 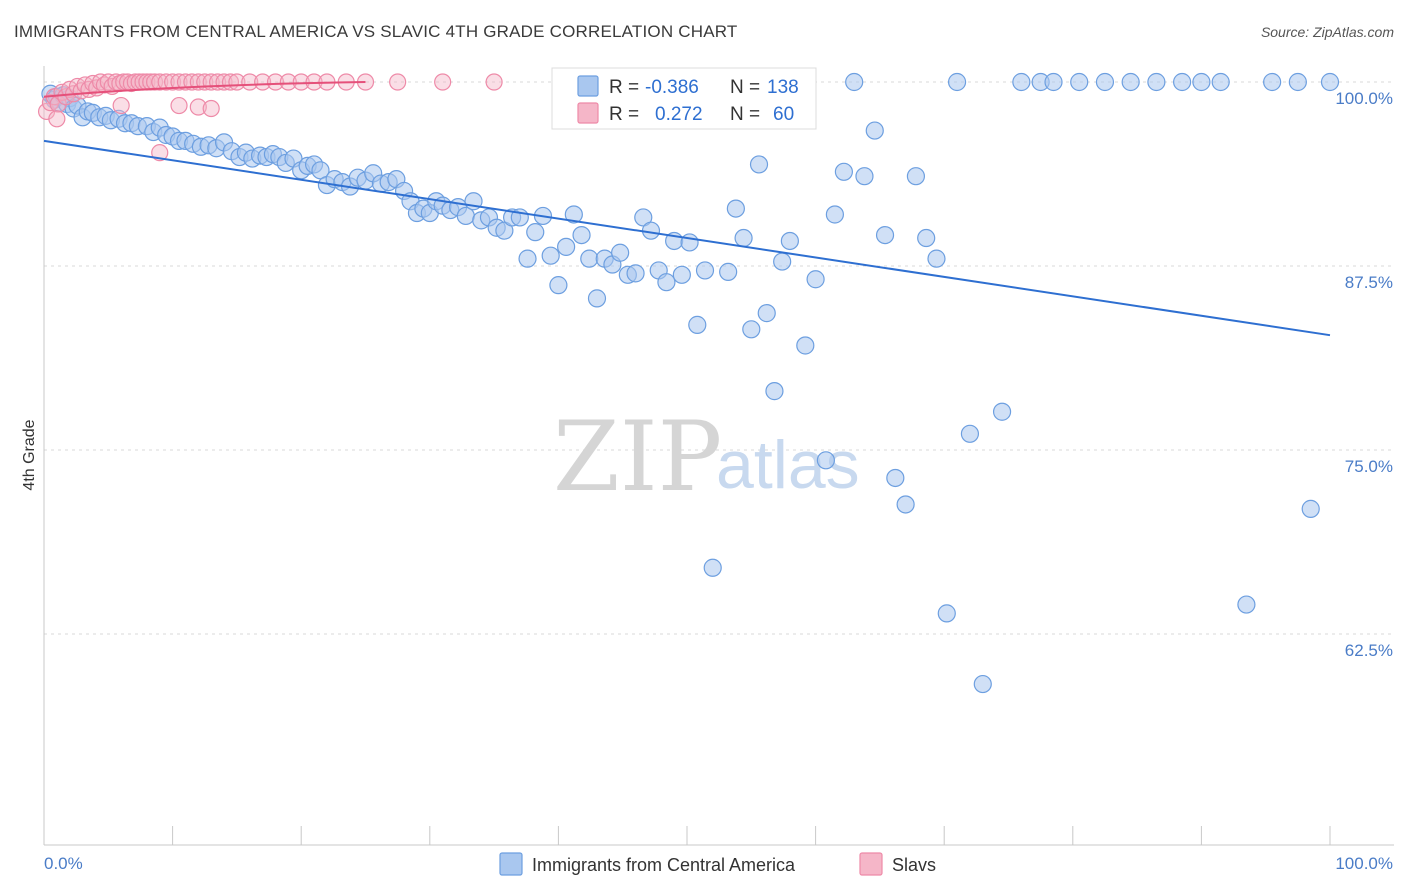 What do you see at coordinates (1369, 466) in the screenshot?
I see `y-tick-label: 75.0%` at bounding box center [1369, 466].